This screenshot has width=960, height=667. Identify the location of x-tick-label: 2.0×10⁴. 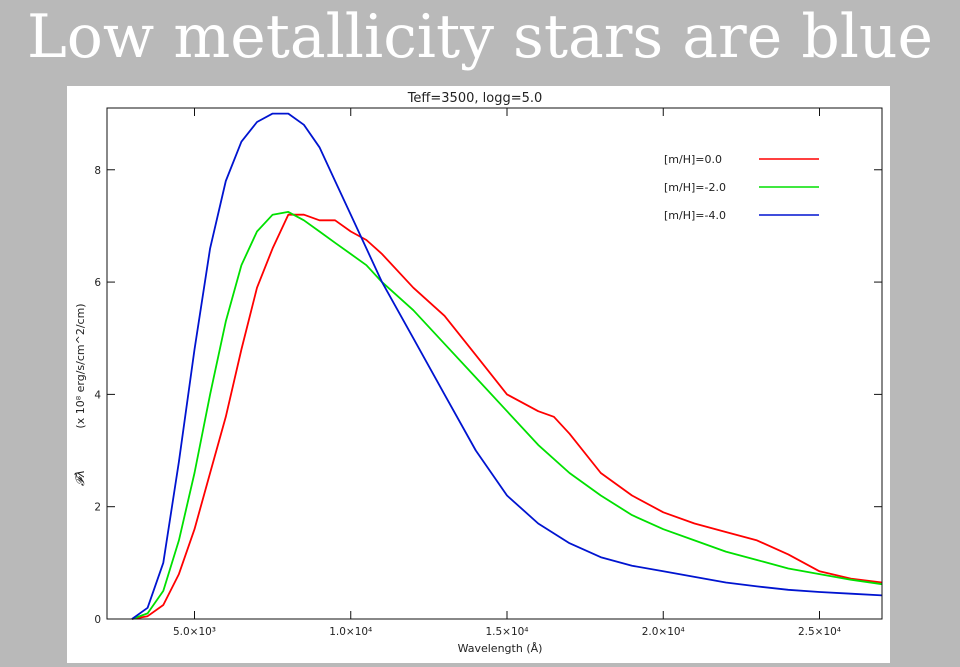
(663, 632).